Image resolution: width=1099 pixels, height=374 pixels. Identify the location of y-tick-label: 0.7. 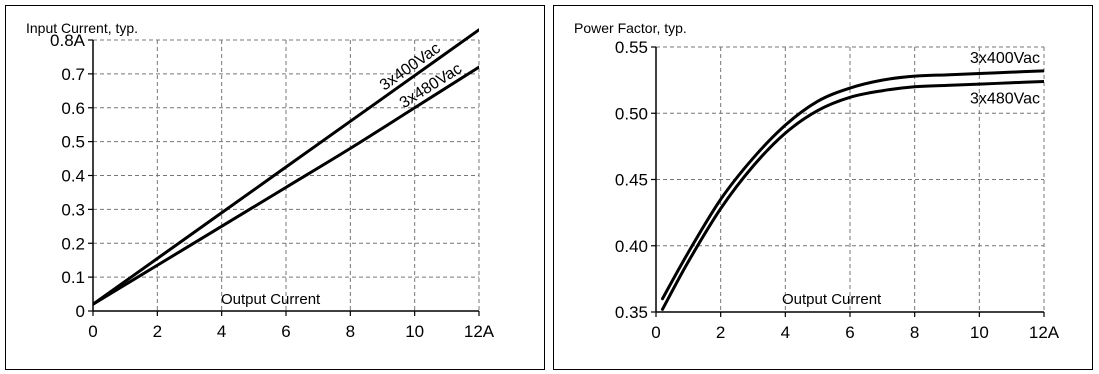
(73, 74).